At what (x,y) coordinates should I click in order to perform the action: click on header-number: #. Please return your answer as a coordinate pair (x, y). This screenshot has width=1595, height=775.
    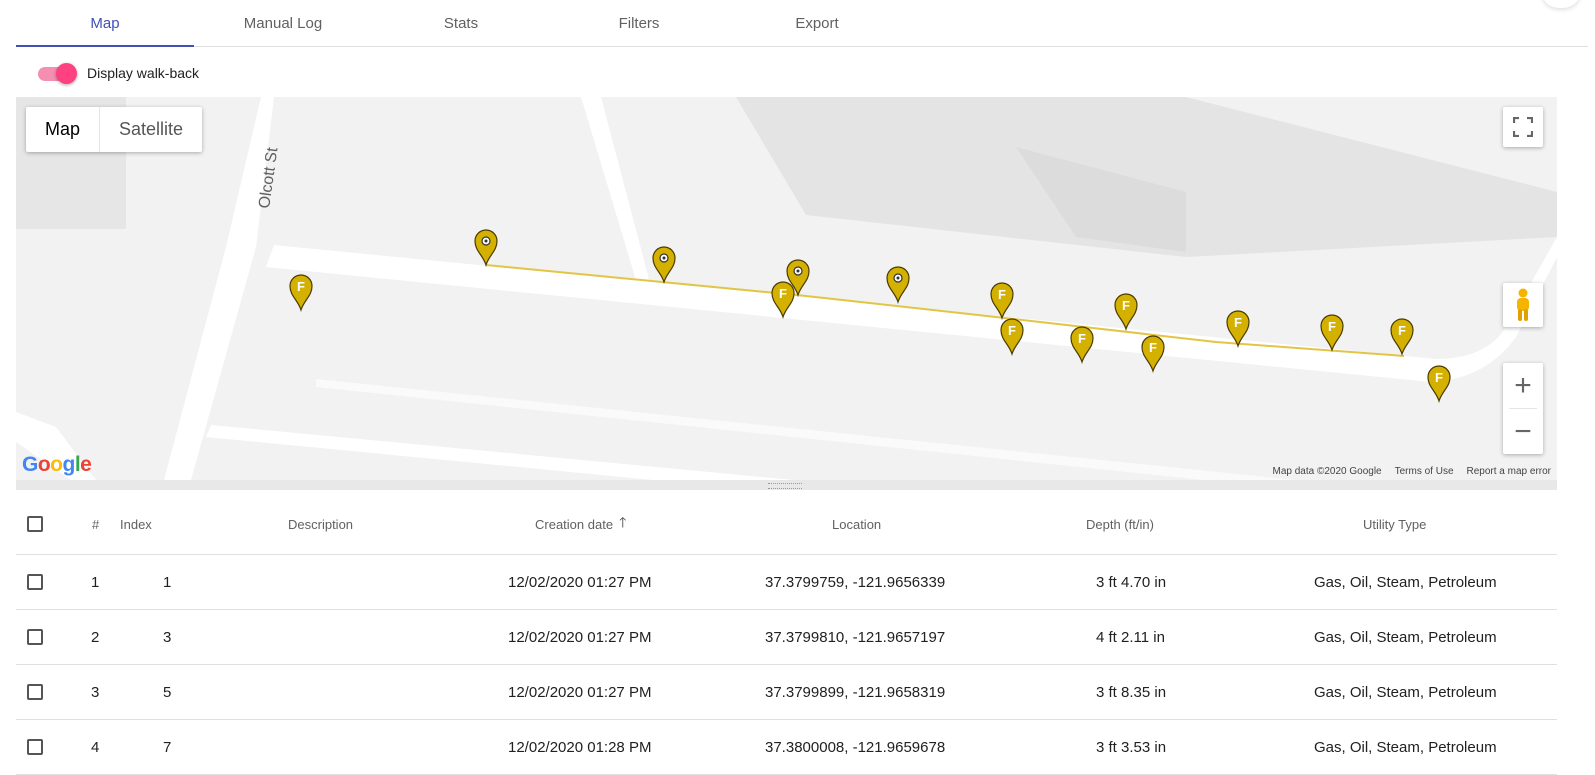
    Looking at the image, I should click on (96, 524).